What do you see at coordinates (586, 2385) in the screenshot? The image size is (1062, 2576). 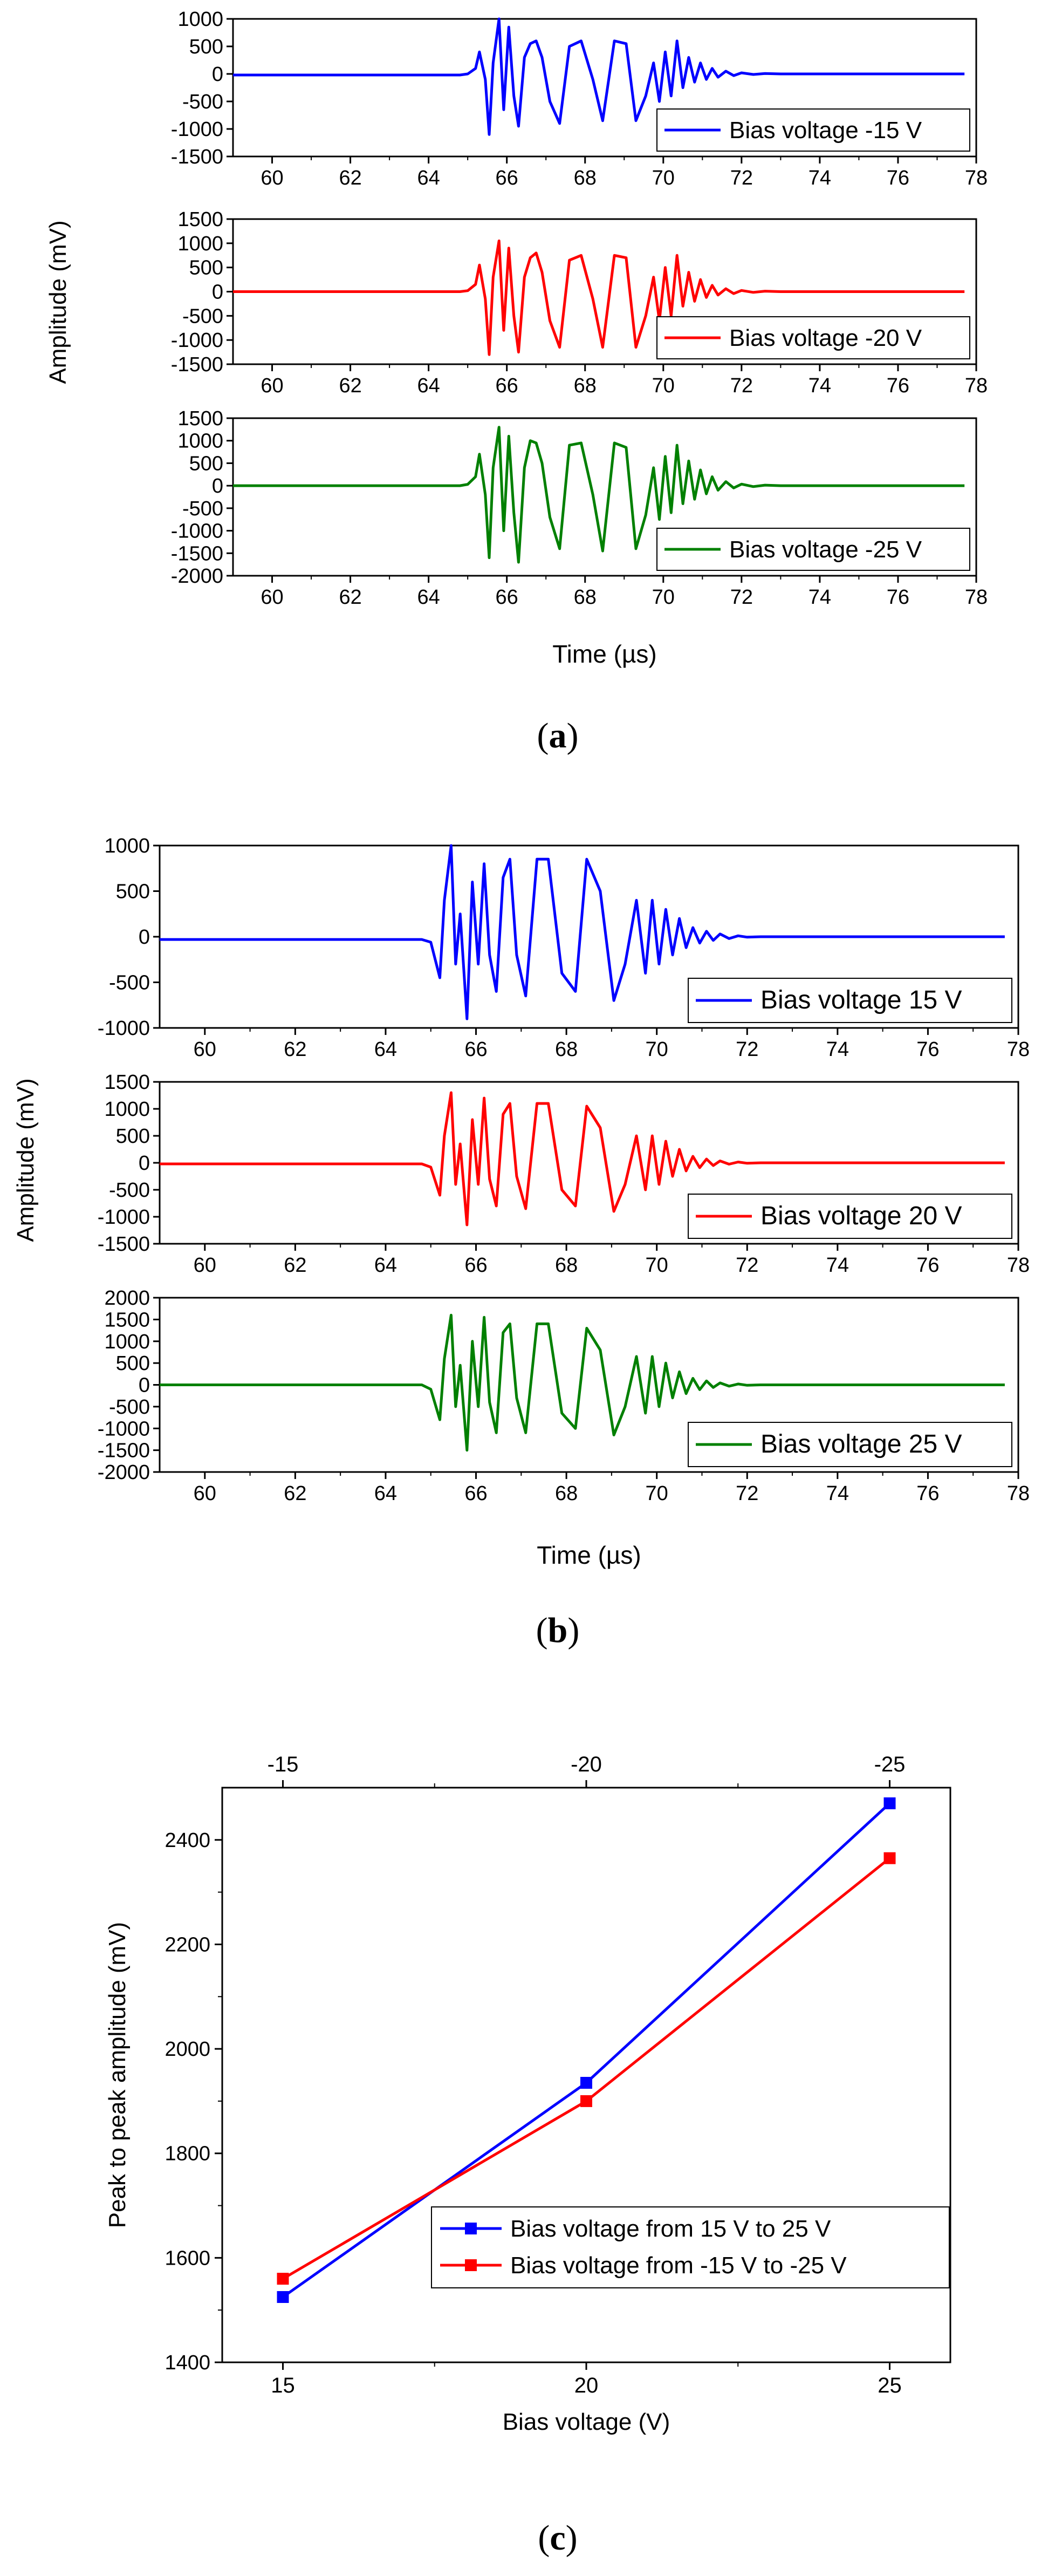 I see `x-tick-label: 20` at bounding box center [586, 2385].